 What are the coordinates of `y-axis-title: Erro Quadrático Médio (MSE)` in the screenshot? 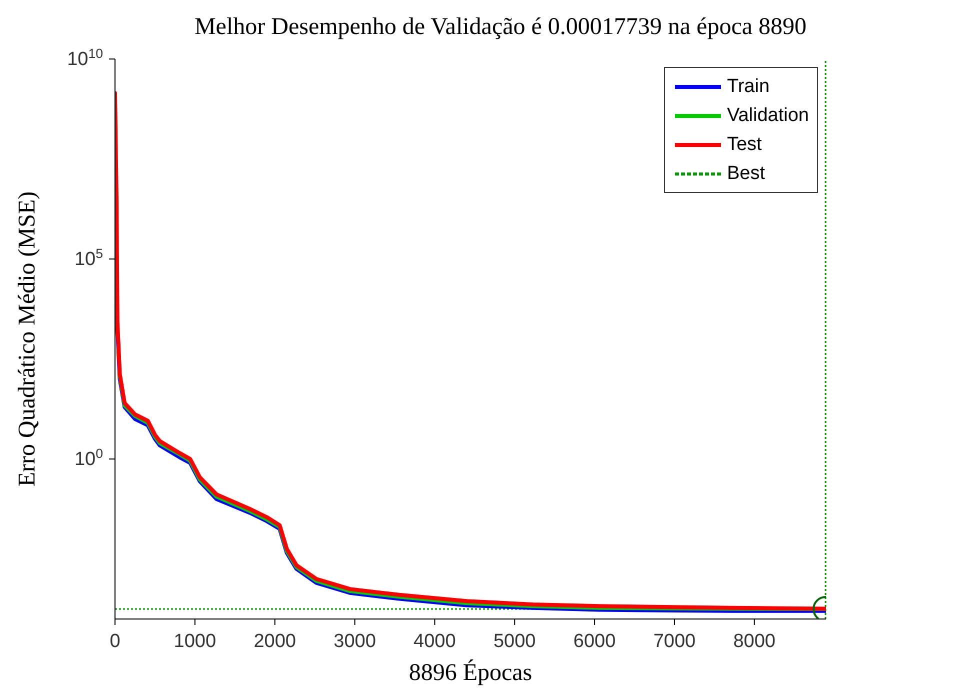 It's located at (28, 339).